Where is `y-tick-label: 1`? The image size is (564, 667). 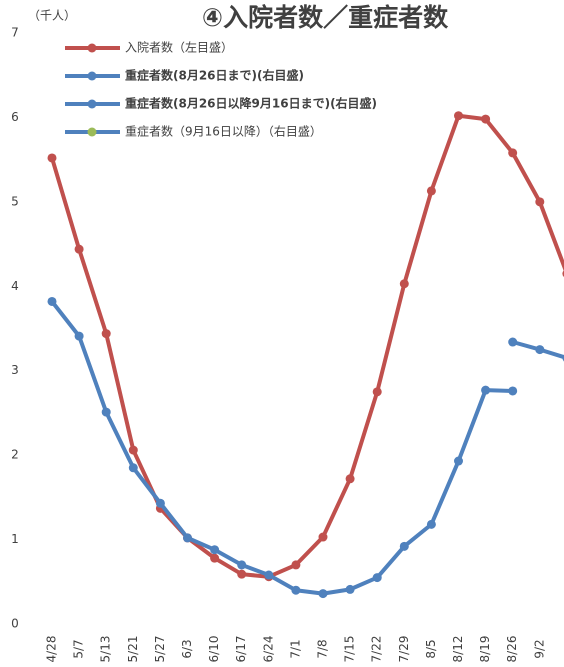
y-tick-label: 1 is located at coordinates (15, 539).